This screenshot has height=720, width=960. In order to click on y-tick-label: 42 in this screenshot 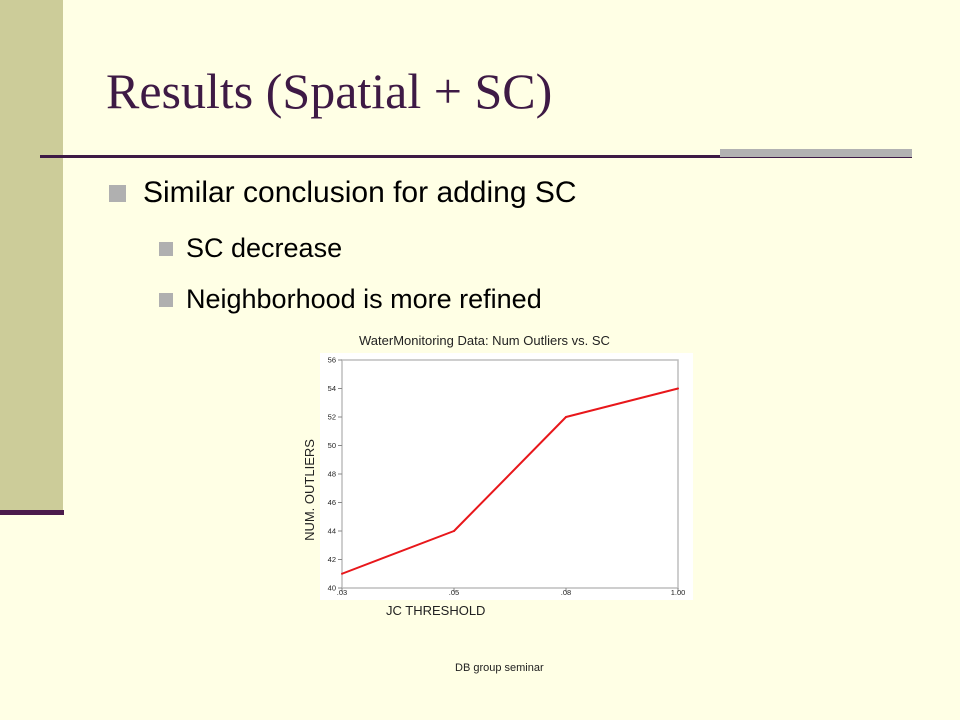, I will do `click(332, 559)`.